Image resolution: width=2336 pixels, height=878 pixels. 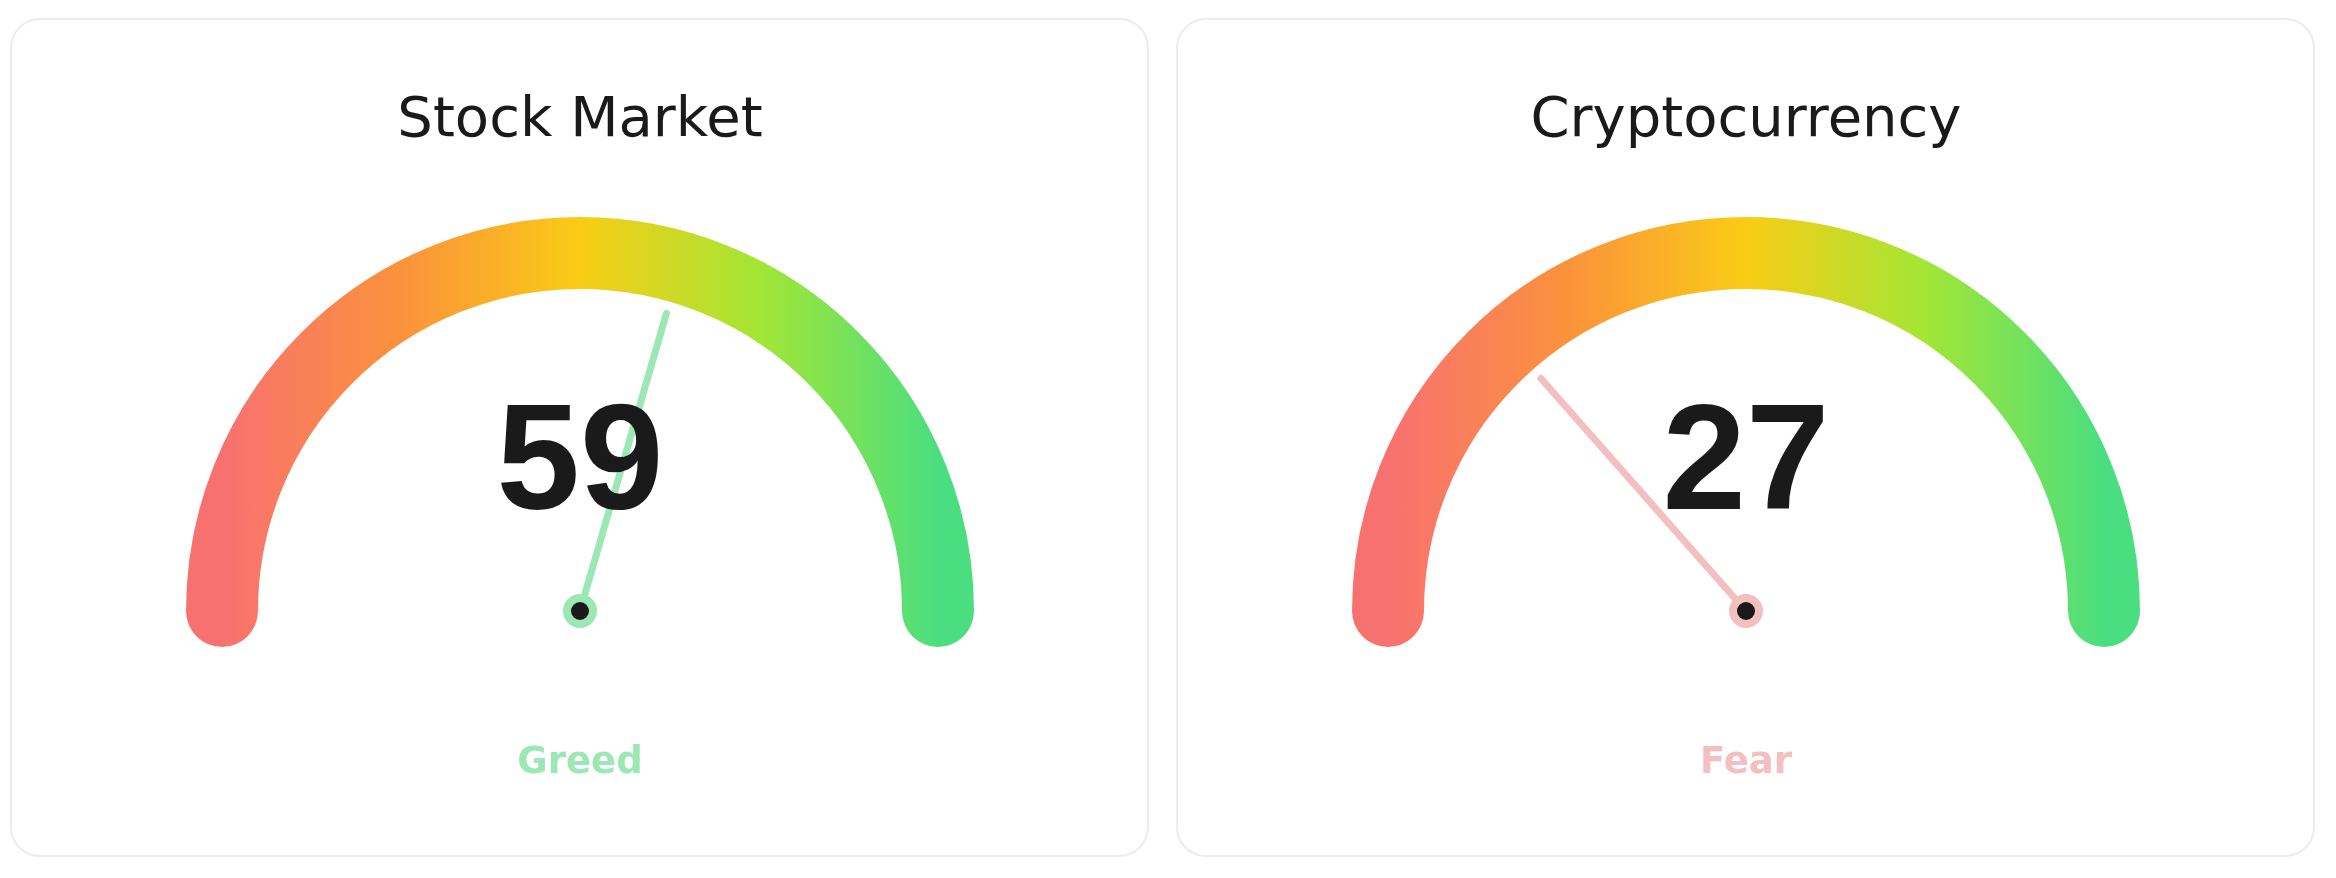 What do you see at coordinates (1746, 457) in the screenshot?
I see `data-label: 27` at bounding box center [1746, 457].